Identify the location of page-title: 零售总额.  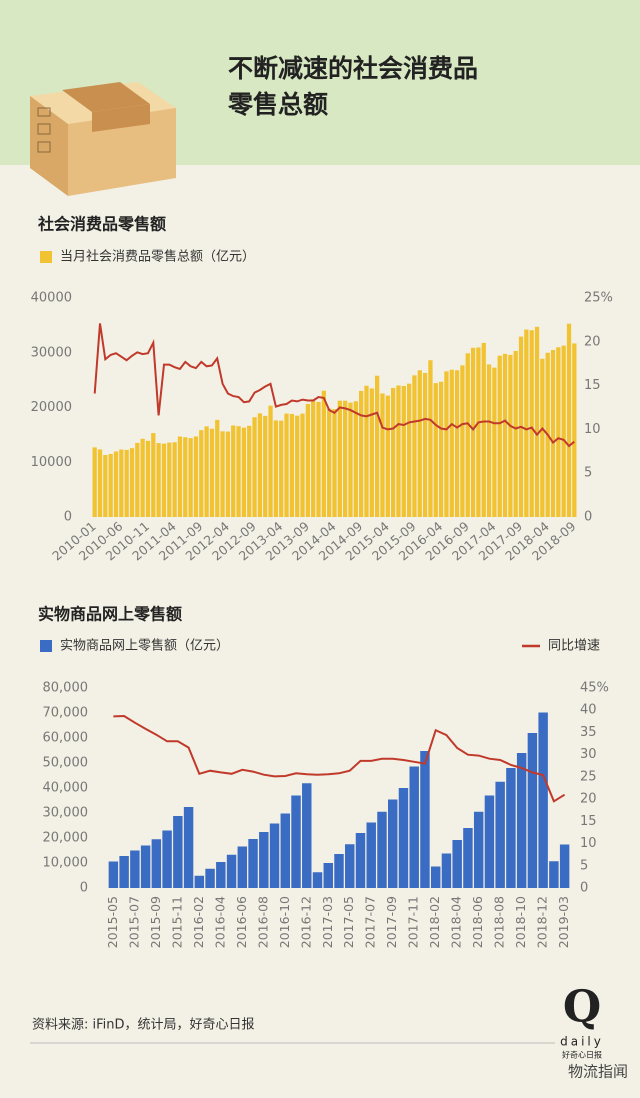
(277, 104).